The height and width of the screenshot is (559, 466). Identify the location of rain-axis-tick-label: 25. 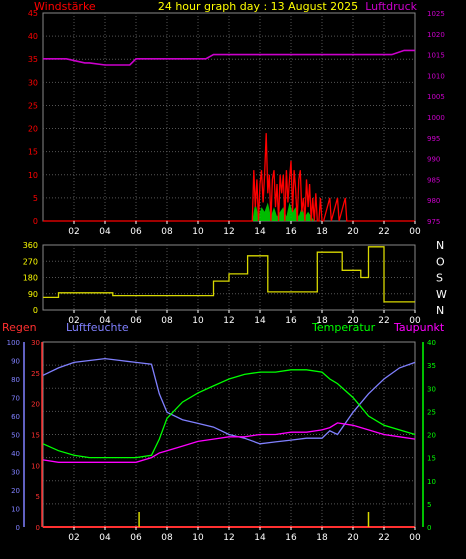
(35, 374).